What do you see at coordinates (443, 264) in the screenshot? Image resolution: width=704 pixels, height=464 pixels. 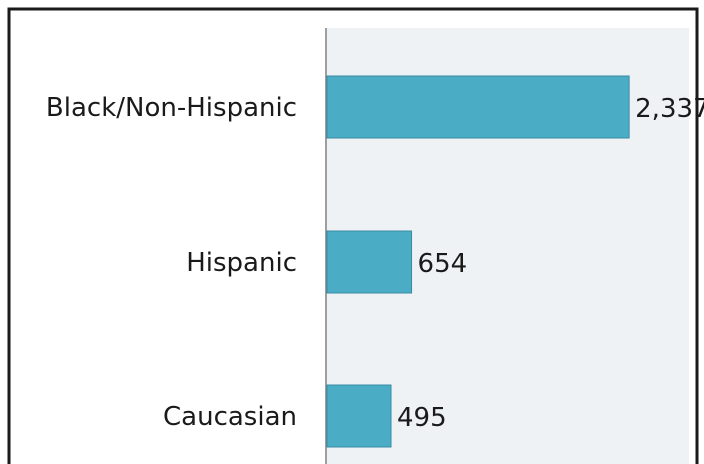 I see `value-label-1: 654` at bounding box center [443, 264].